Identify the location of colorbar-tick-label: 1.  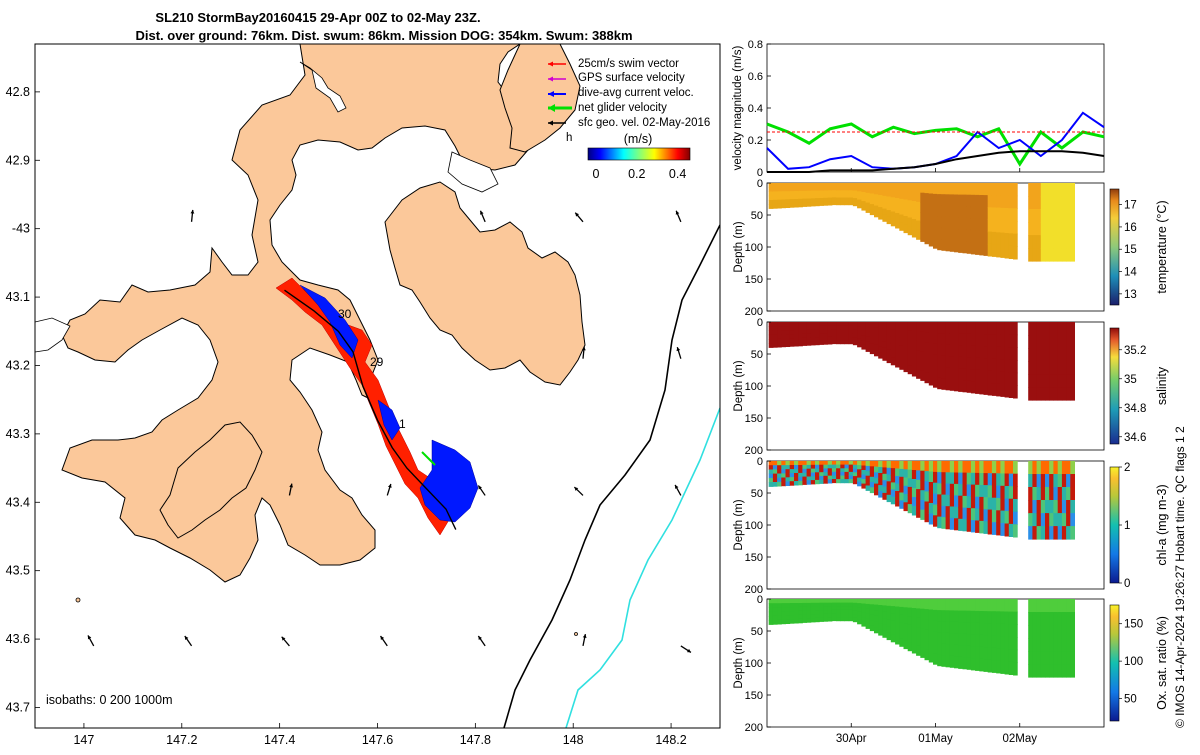
(1127, 526).